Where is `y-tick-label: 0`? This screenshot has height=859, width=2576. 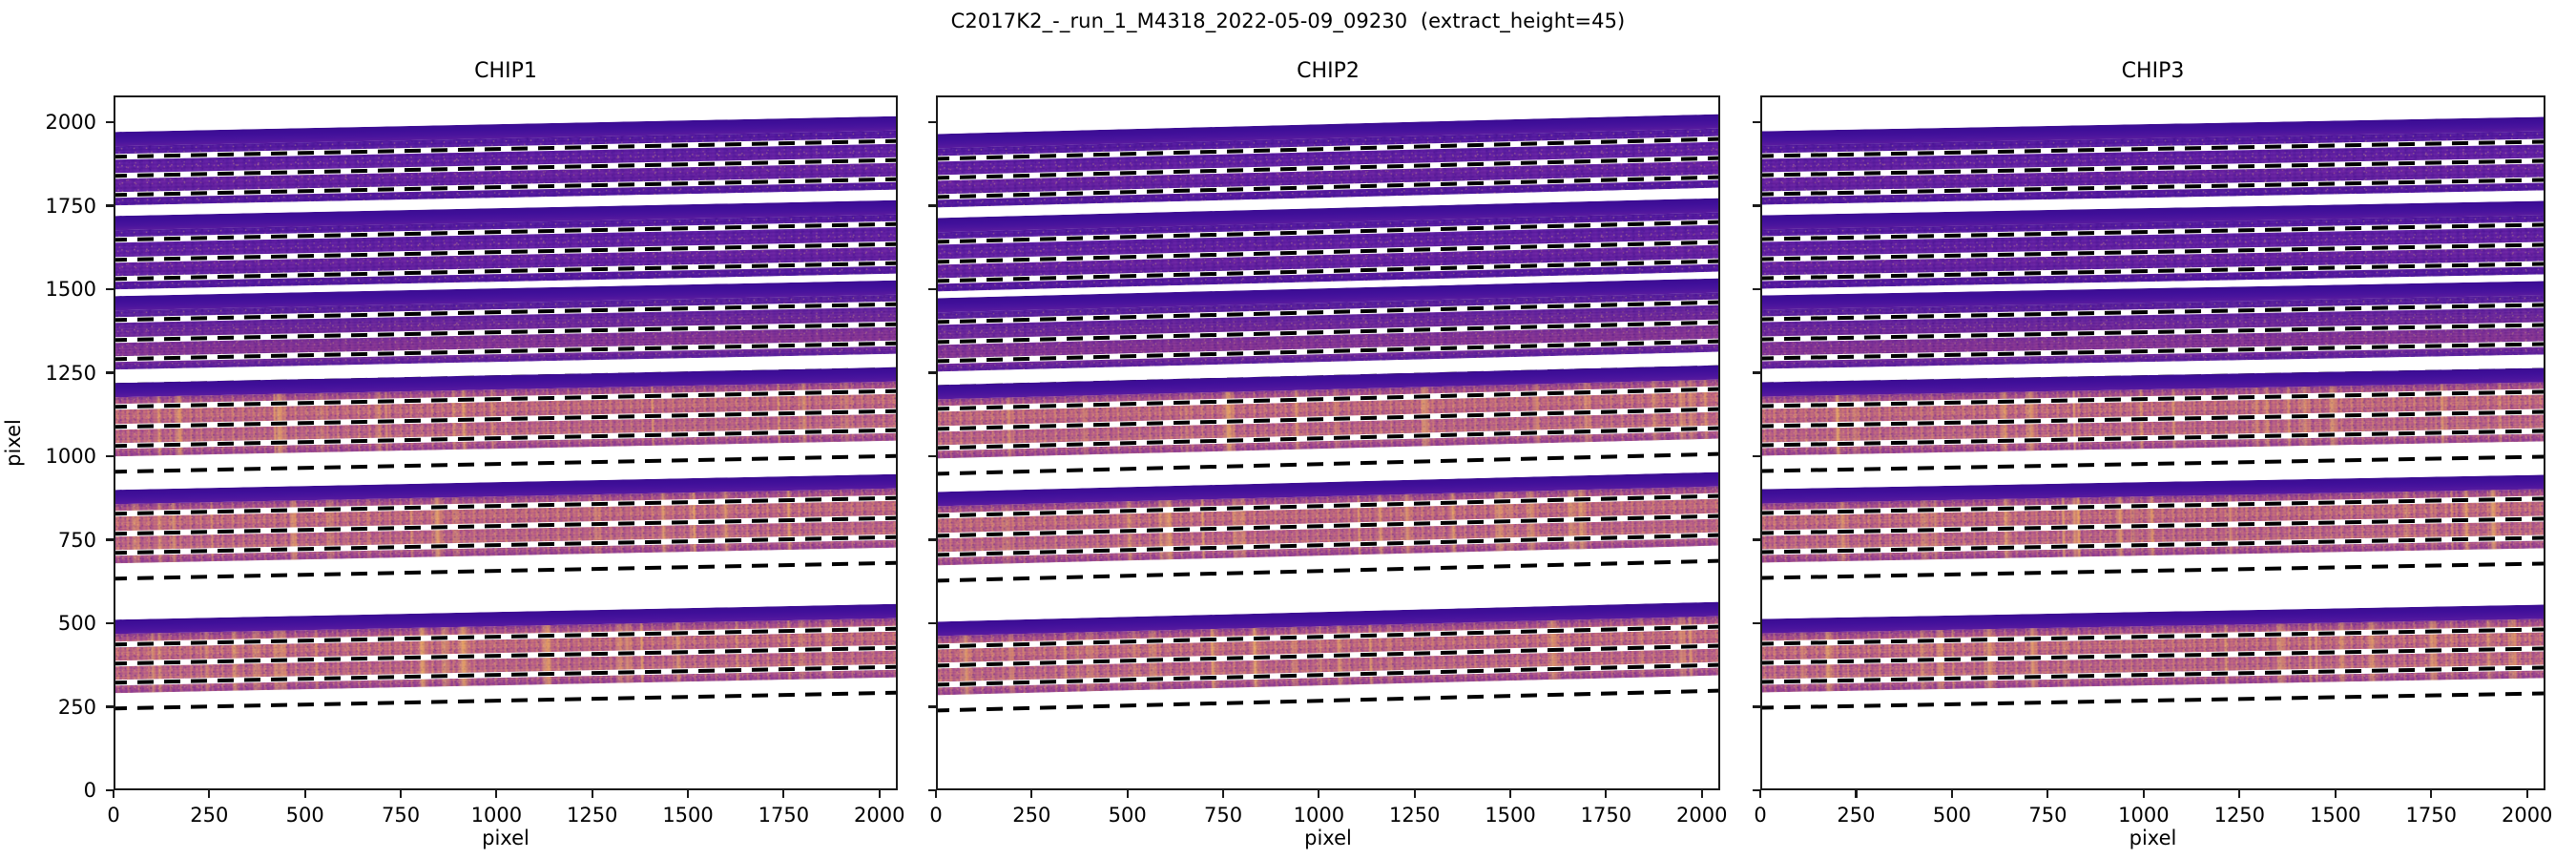 y-tick-label: 0 is located at coordinates (89, 790).